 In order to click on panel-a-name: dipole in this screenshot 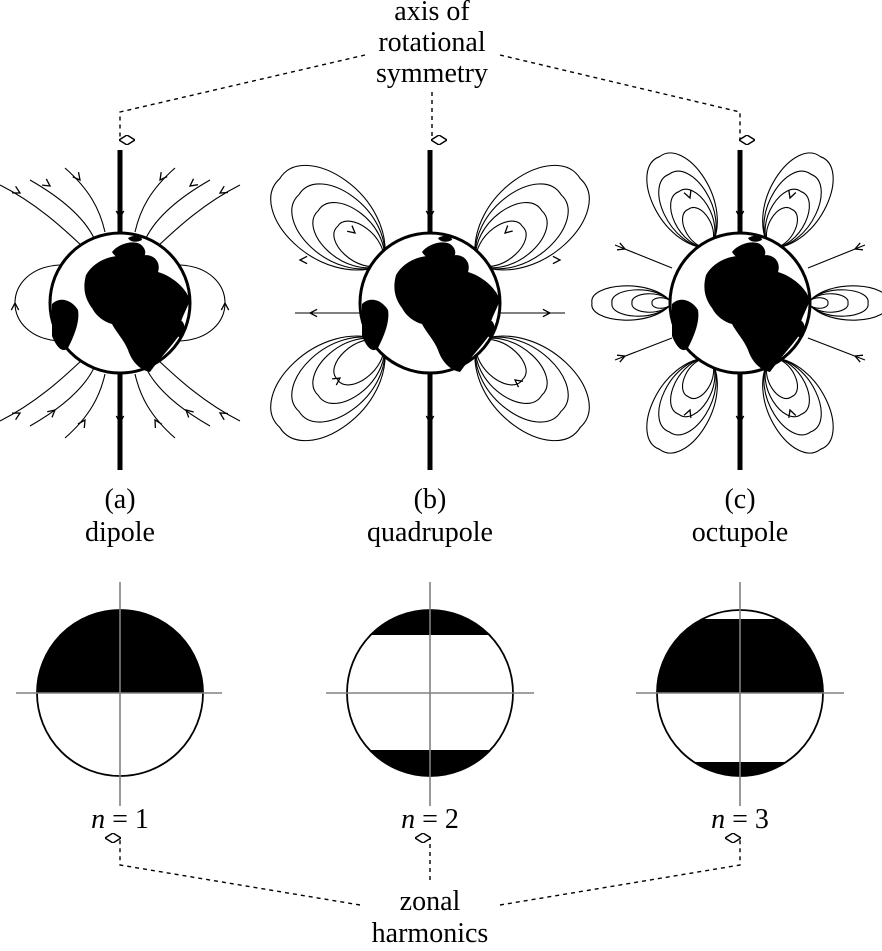, I will do `click(120, 532)`.